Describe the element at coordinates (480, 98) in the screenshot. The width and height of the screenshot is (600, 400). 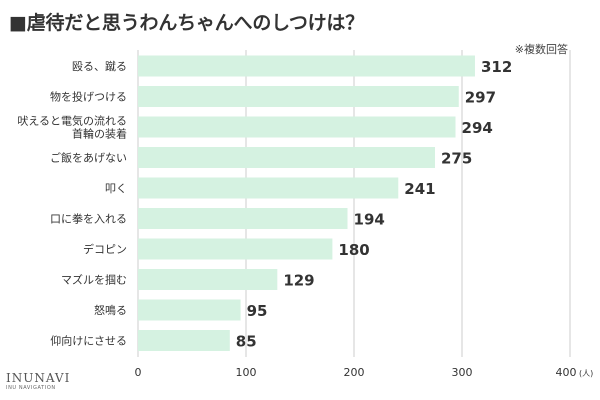
I see `value-label: 297` at that location.